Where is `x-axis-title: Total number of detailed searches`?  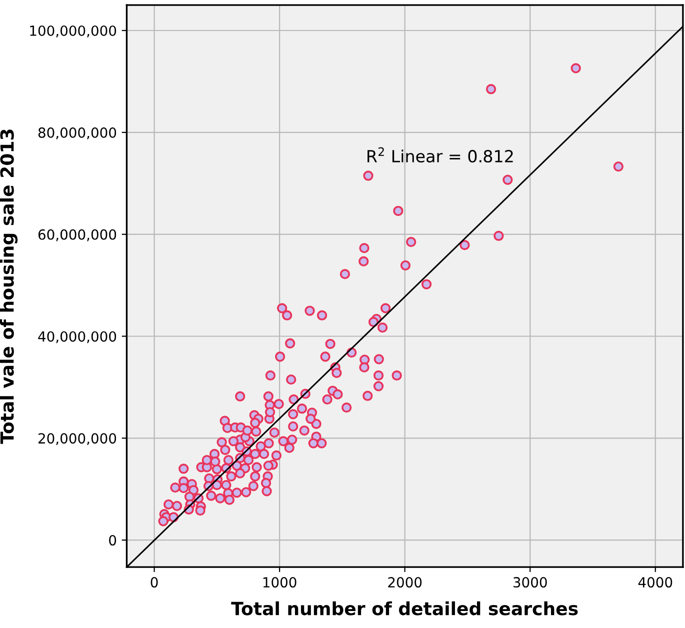
x-axis-title: Total number of detailed searches is located at coordinates (404, 608).